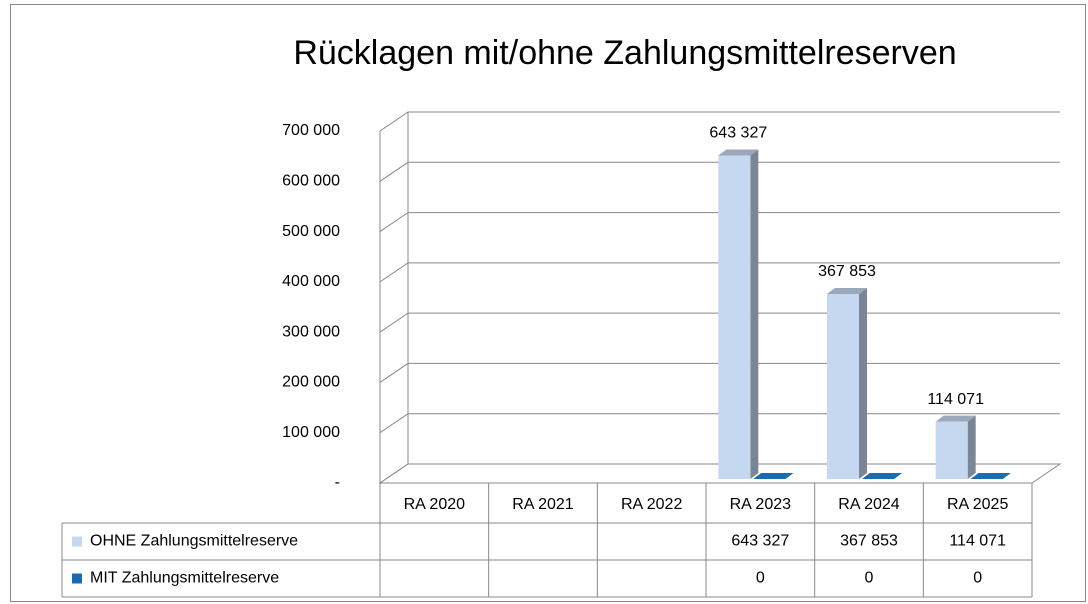  Describe the element at coordinates (311, 331) in the screenshot. I see `y-tick-label: 300 000` at that location.